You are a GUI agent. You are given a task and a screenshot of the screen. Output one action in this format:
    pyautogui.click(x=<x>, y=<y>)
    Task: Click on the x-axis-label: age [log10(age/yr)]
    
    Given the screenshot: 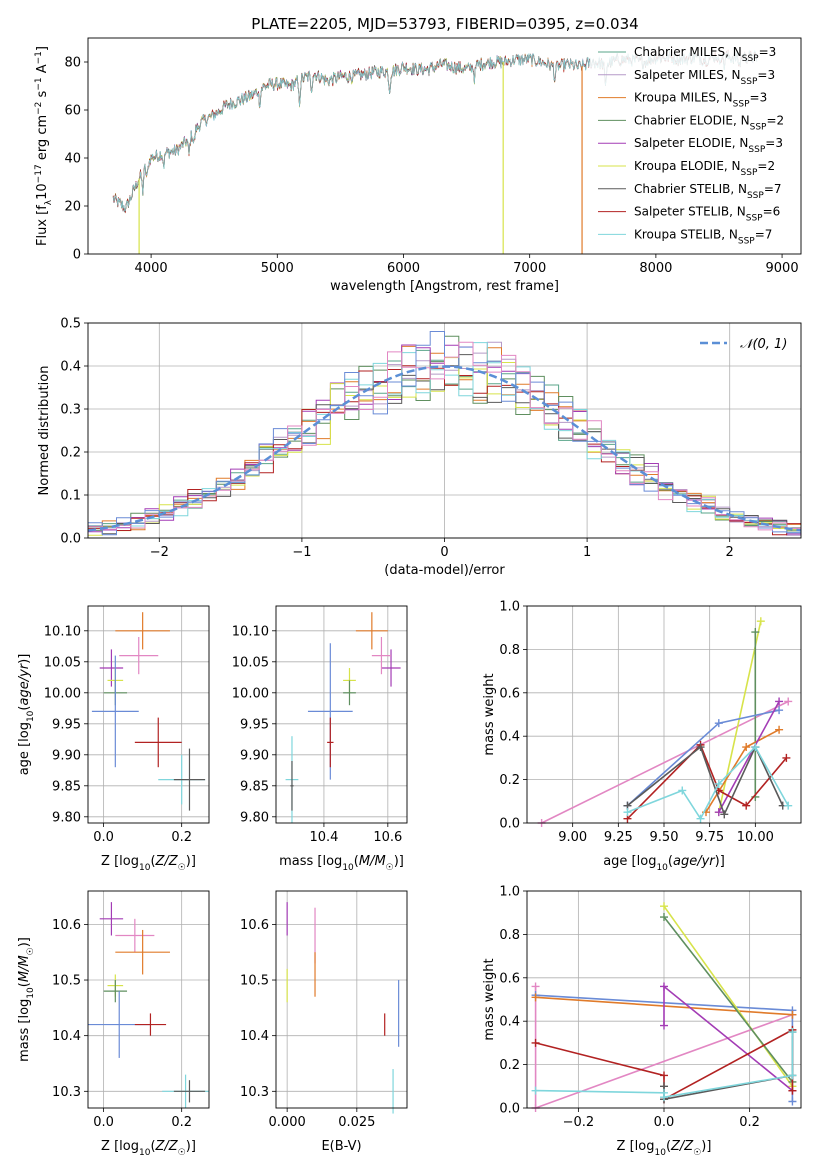 What is the action you would take?
    pyautogui.click(x=664, y=863)
    